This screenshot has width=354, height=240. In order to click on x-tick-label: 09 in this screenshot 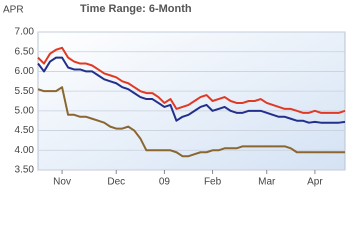, I will do `click(165, 182)`.